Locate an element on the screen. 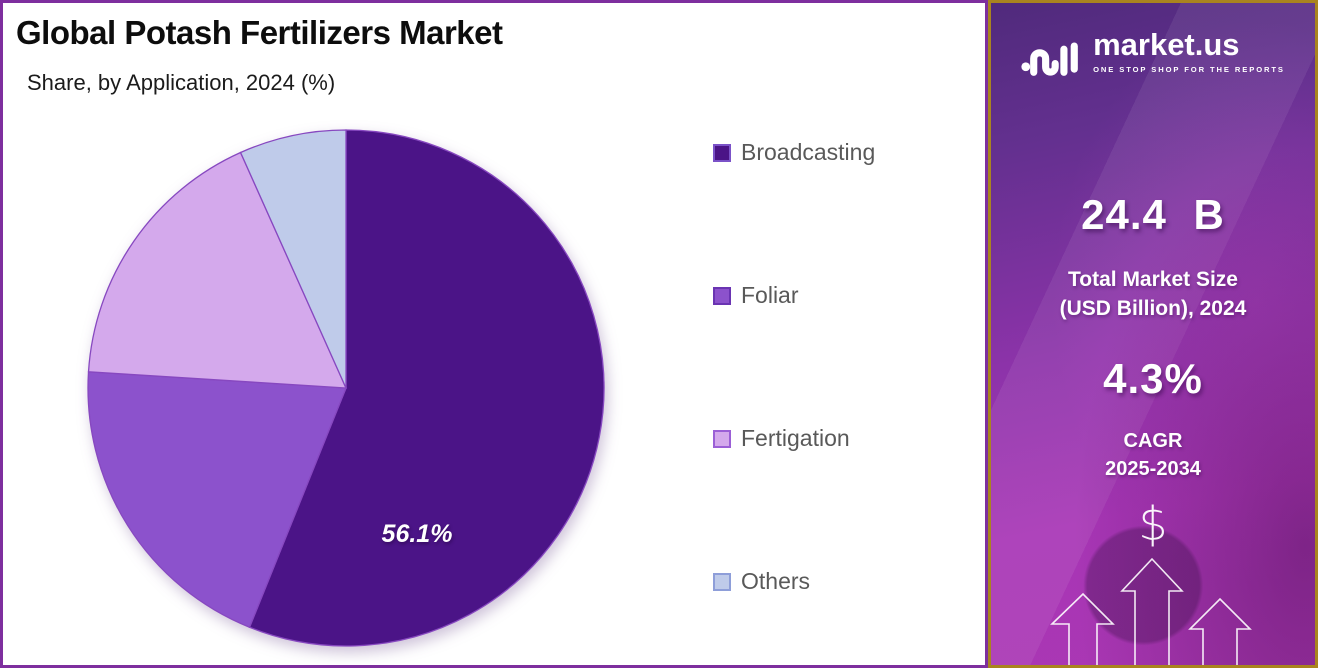 This screenshot has height=668, width=1318. cagr-label-line2: 2025-2034 is located at coordinates (1153, 469).